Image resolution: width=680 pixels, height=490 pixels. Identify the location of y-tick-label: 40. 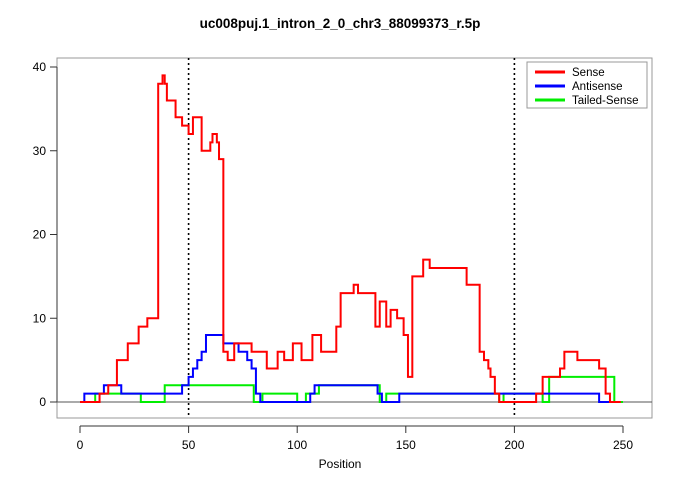
(40, 67).